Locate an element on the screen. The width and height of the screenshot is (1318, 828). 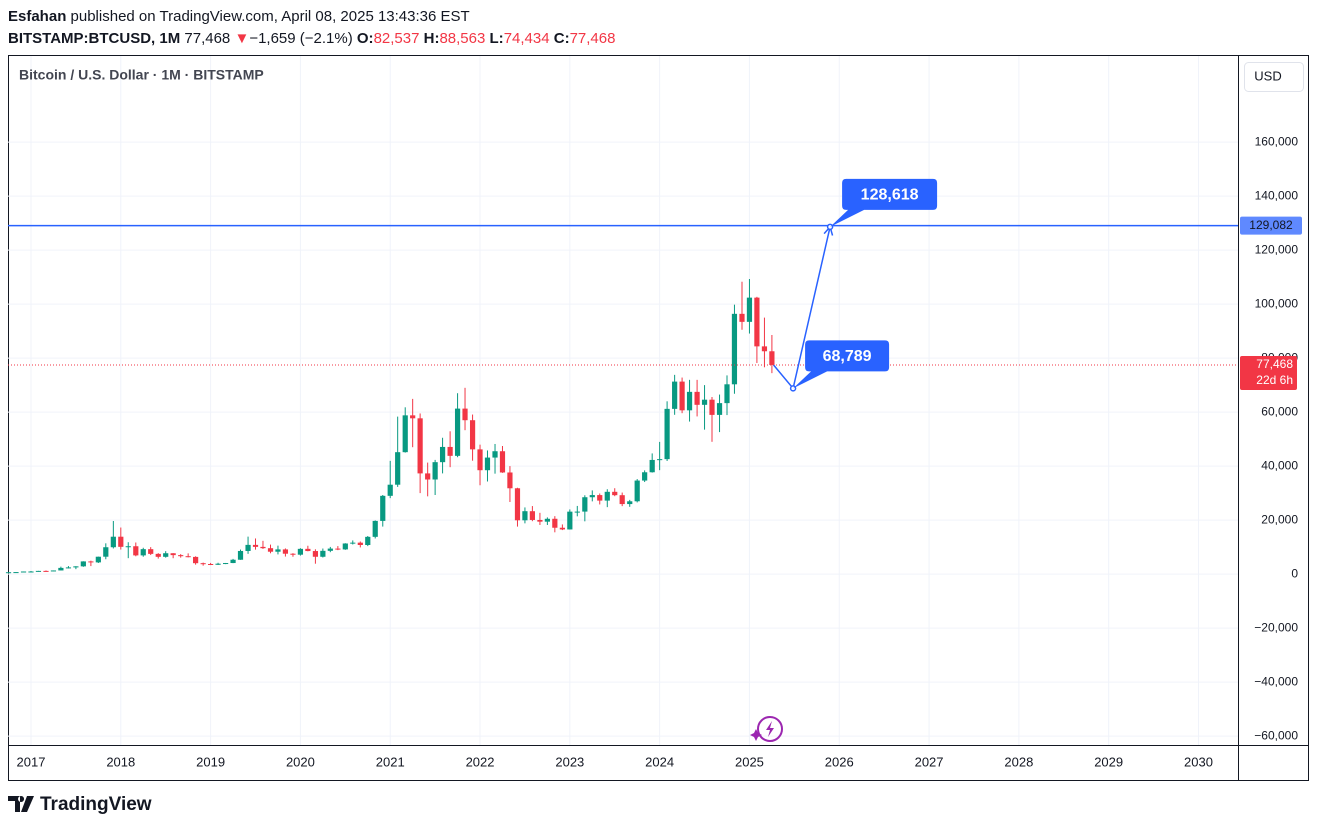
x-tick-label: 2022 is located at coordinates (480, 761).